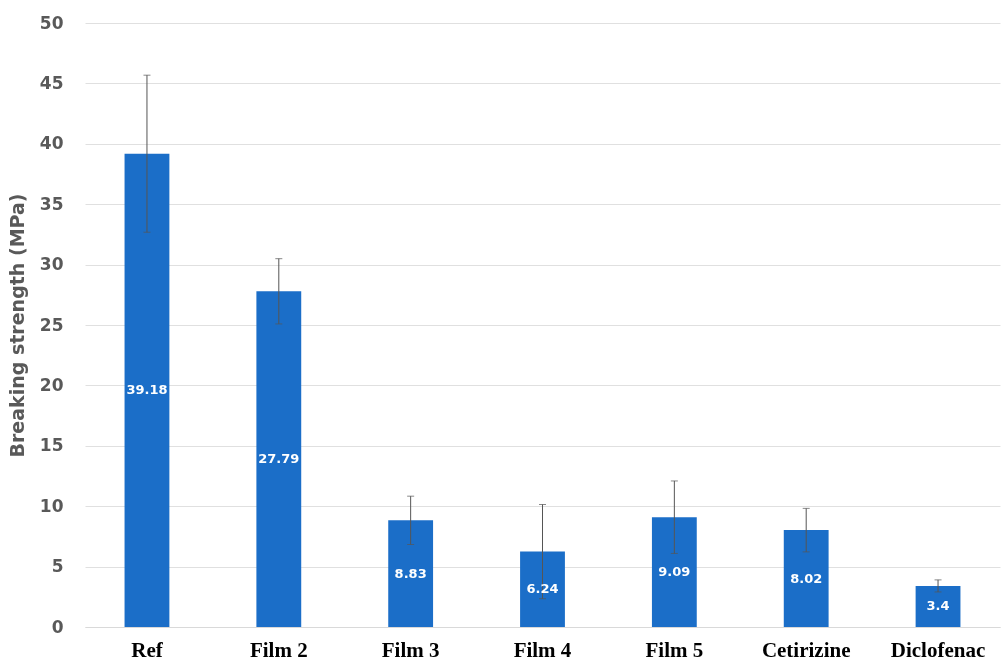  I want to click on y-tick-label: 15, so click(51, 445).